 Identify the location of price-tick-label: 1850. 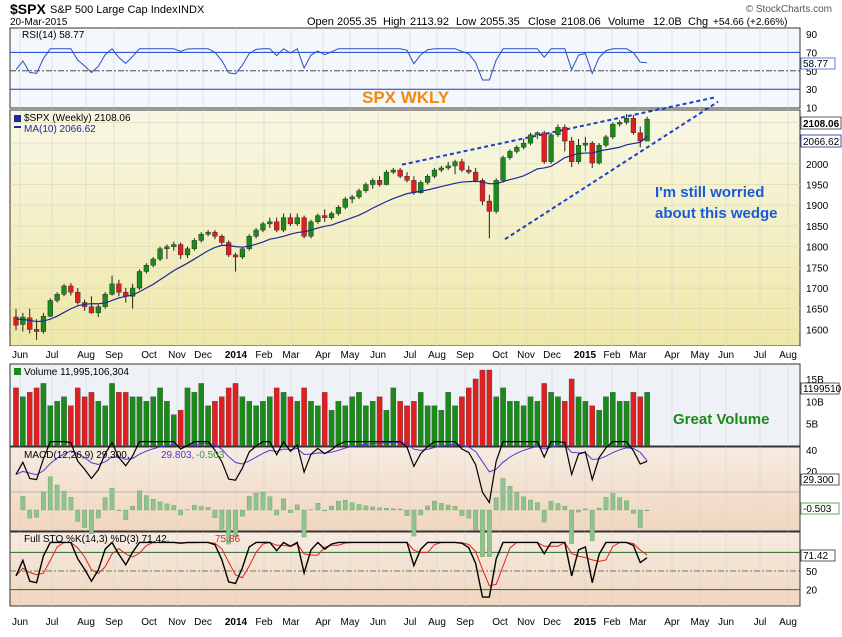
(817, 227).